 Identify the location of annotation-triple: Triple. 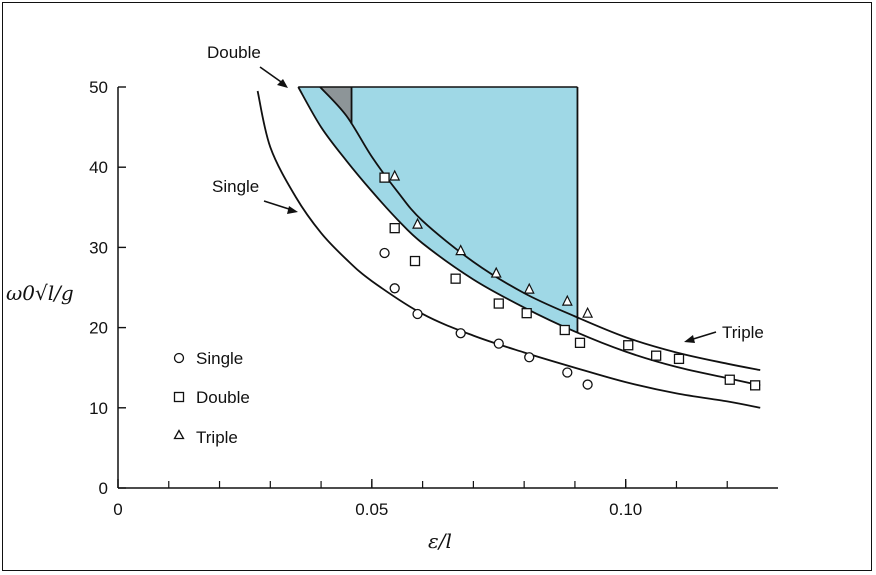
(724, 333).